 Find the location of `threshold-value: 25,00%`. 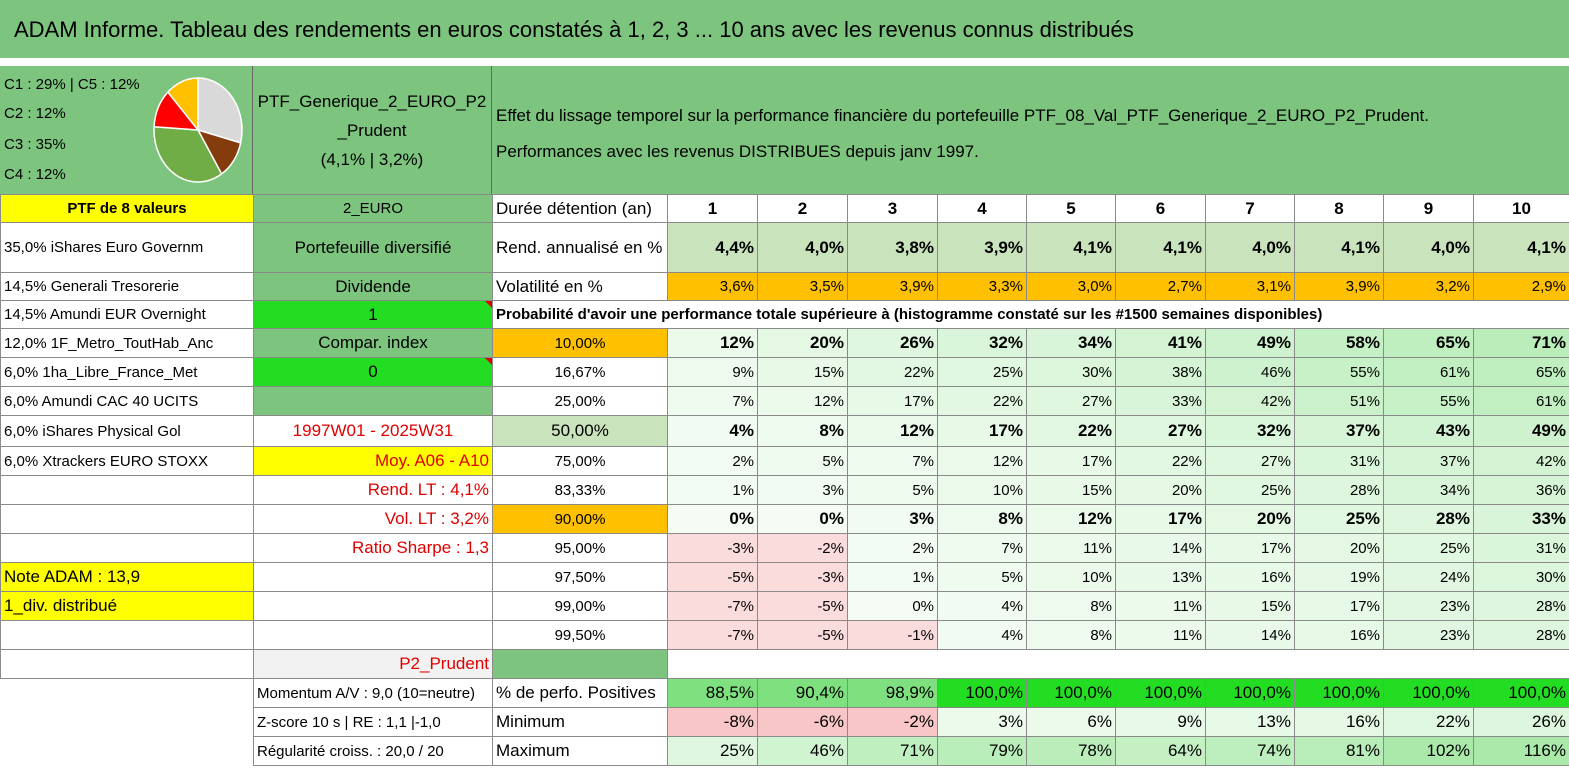

threshold-value: 25,00% is located at coordinates (580, 401).